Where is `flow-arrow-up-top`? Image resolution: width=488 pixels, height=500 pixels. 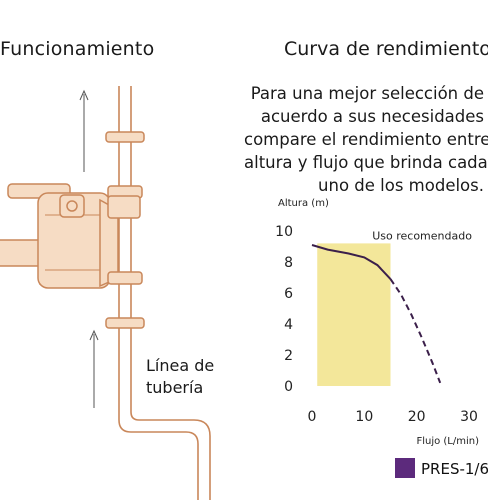 flow-arrow-up-top is located at coordinates (84, 130).